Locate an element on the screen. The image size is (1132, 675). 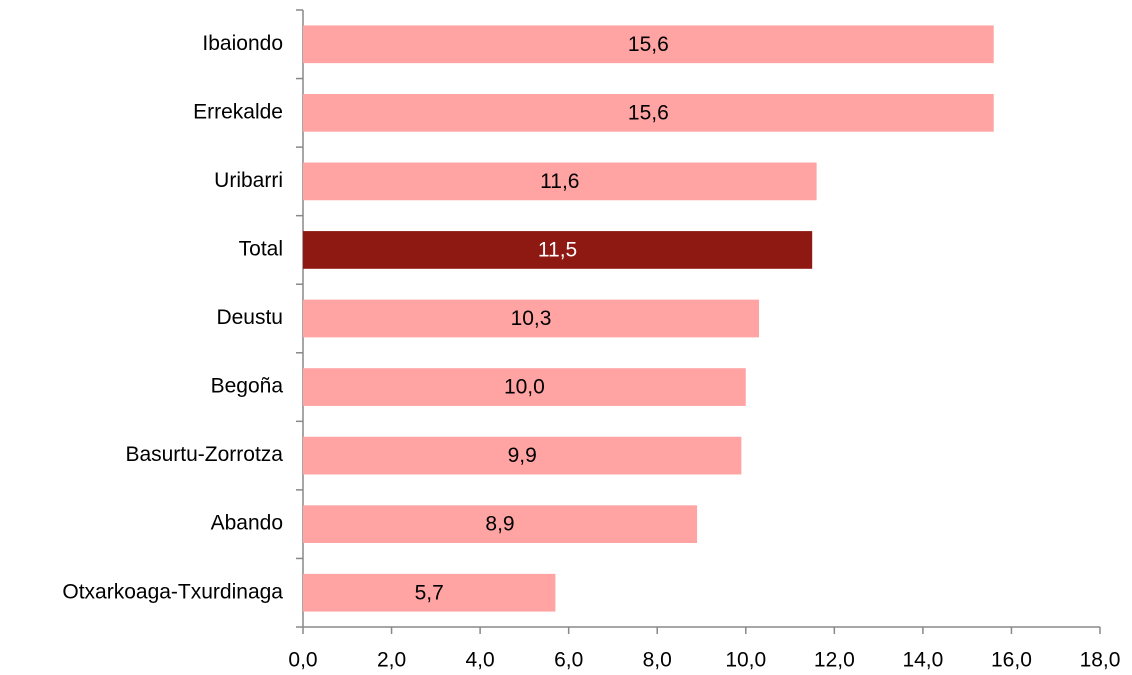
x-tick-label: 0,0 is located at coordinates (302, 660).